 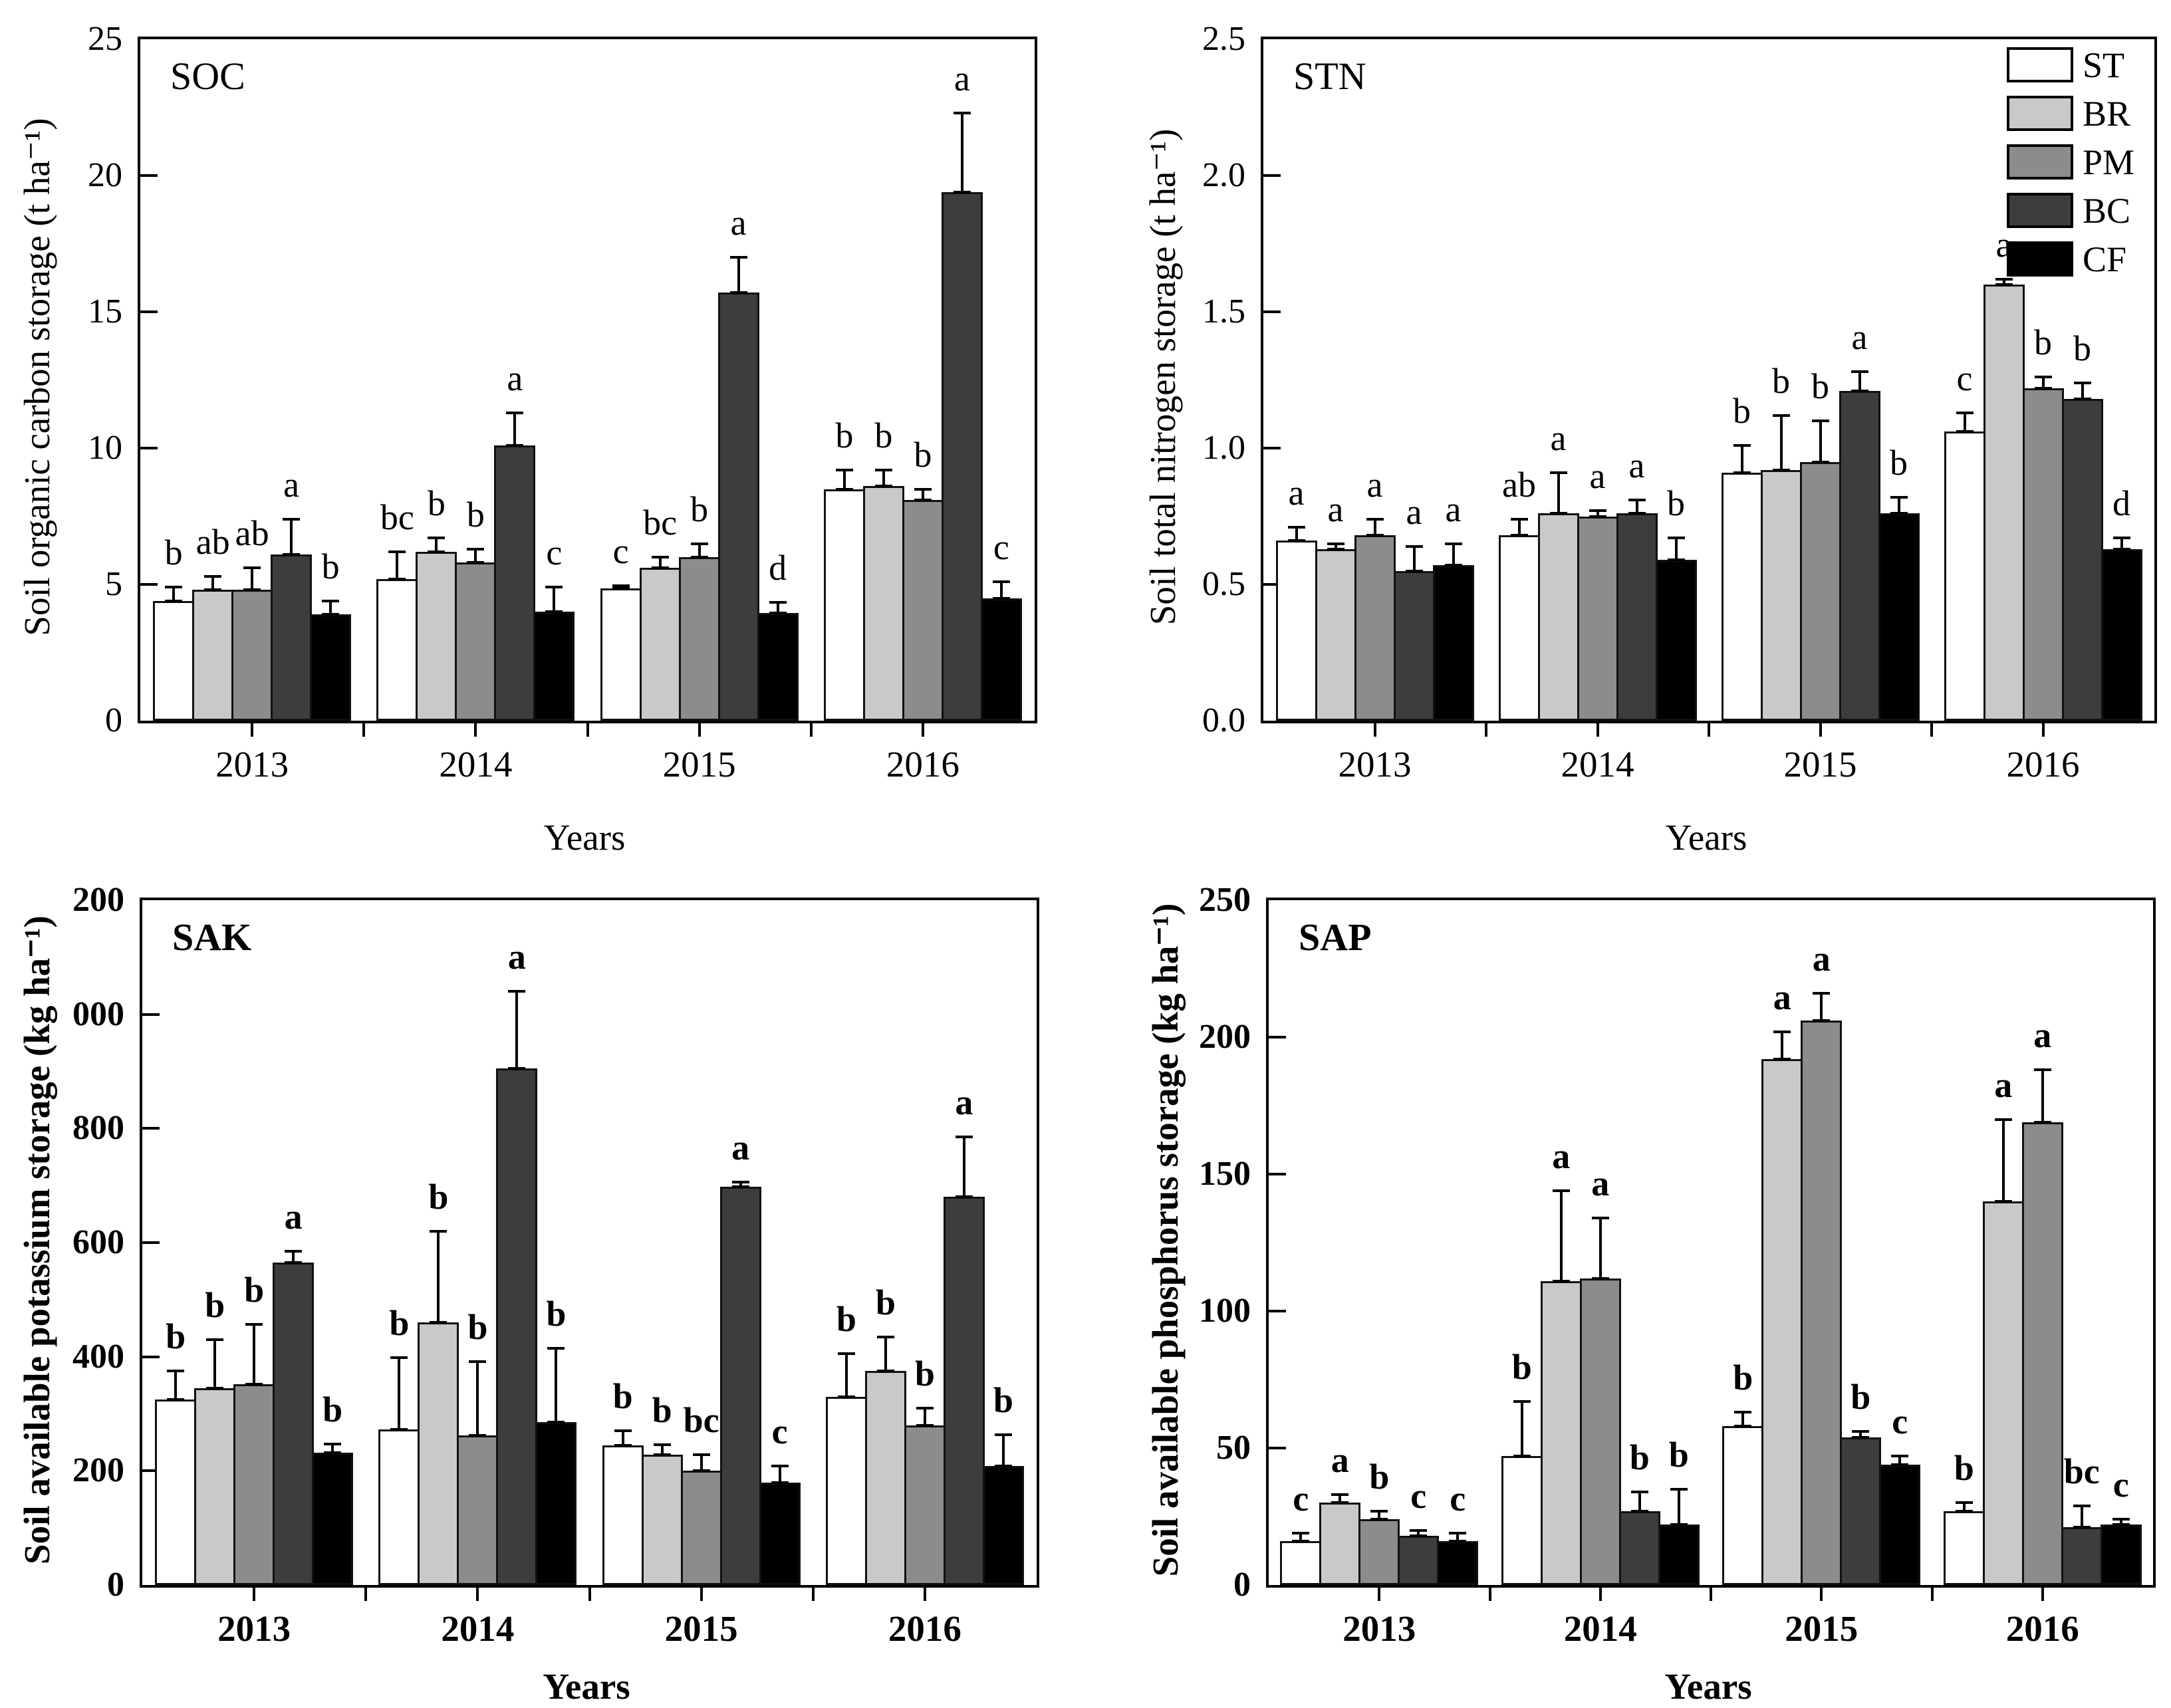 I want to click on y-tick-label: 0, so click(x=115, y=1585).